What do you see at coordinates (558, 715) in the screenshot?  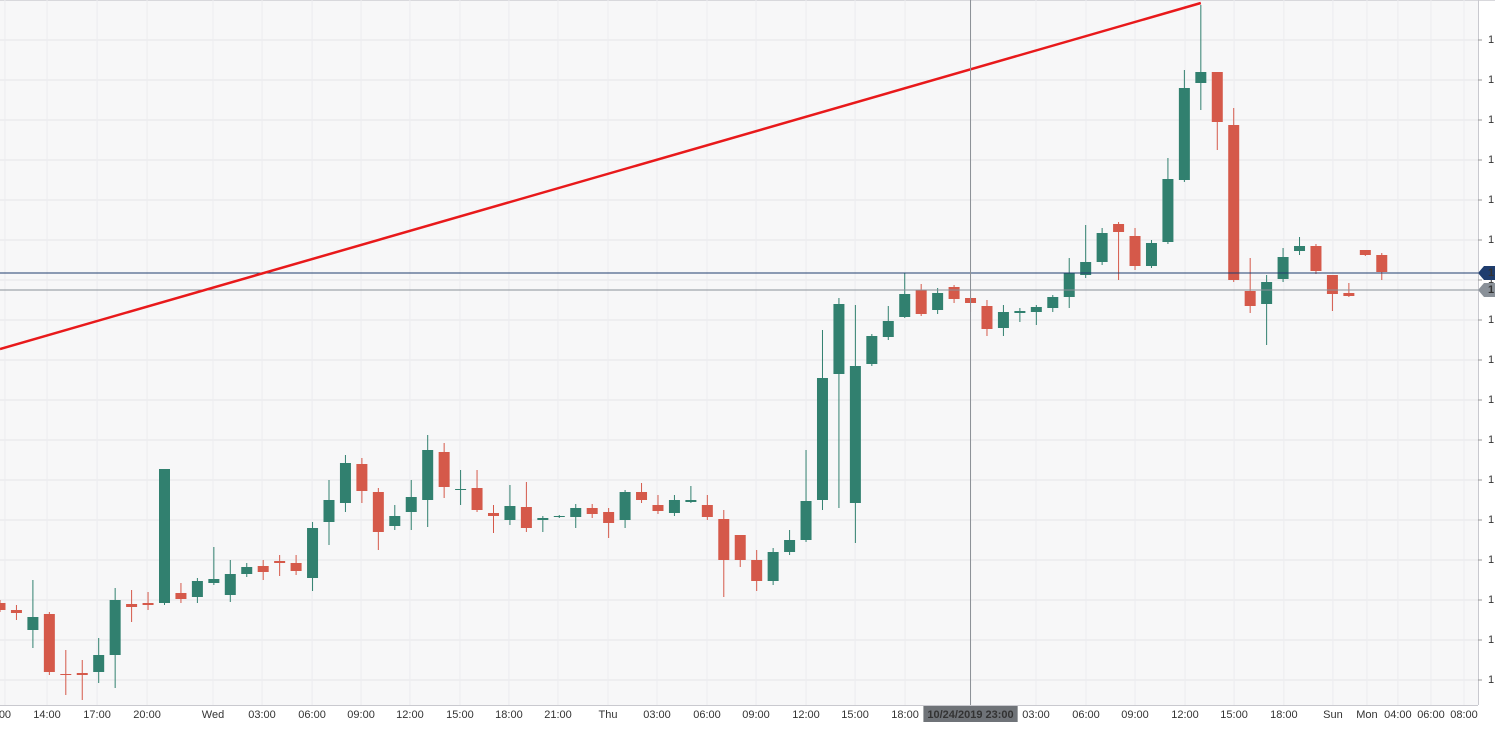 I see `x-tick-label: 21:00` at bounding box center [558, 715].